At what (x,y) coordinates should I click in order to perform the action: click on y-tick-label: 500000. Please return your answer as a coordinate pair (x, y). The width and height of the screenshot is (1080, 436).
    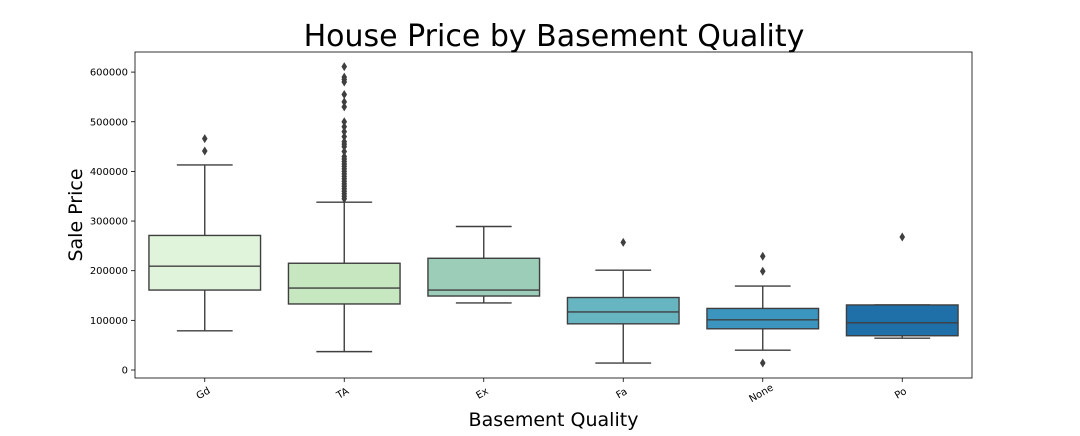
    Looking at the image, I should click on (109, 122).